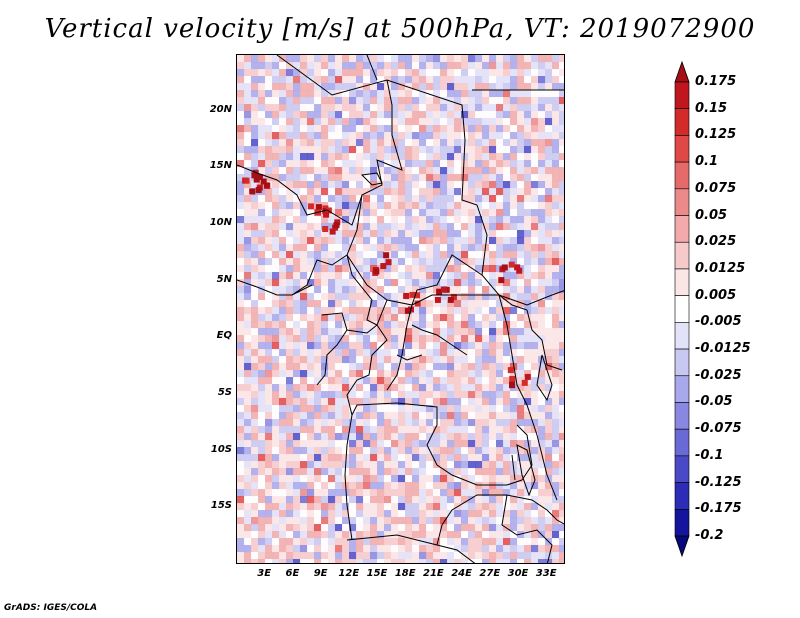 This screenshot has width=800, height=618. Describe the element at coordinates (709, 455) in the screenshot. I see `colorbar-level-label: -0.1` at that location.